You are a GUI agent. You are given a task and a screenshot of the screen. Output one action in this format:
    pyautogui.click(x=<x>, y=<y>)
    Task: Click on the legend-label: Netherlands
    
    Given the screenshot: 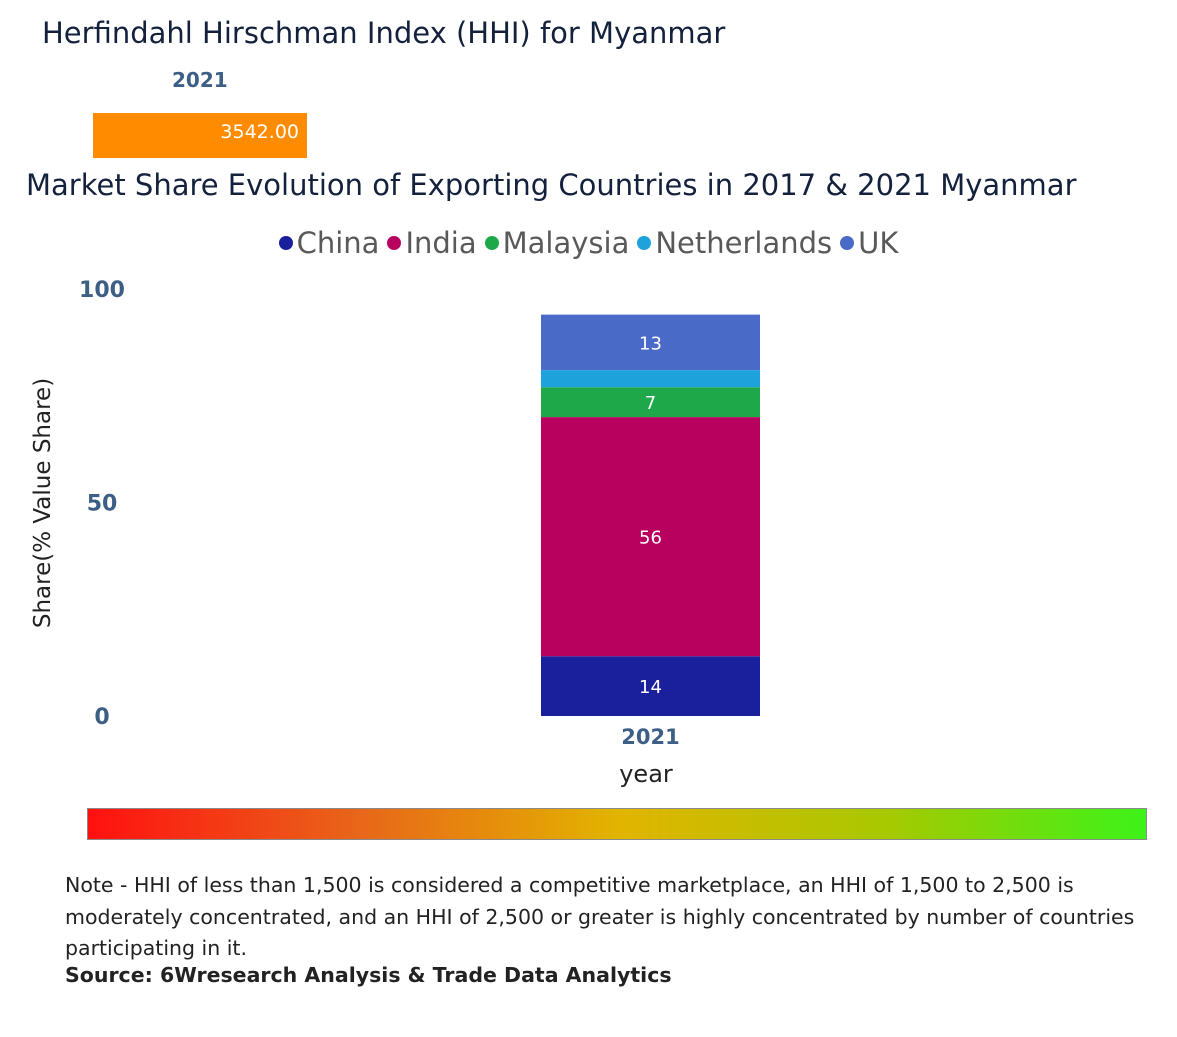 What is the action you would take?
    pyautogui.click(x=744, y=243)
    